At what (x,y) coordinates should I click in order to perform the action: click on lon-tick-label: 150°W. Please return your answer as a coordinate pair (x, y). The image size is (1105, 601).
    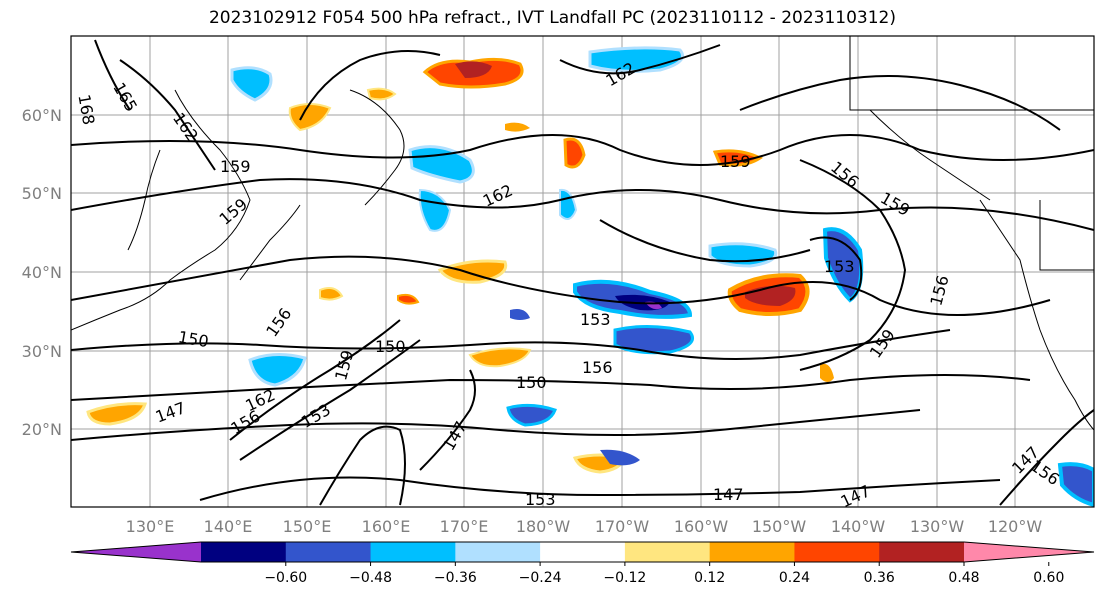
    Looking at the image, I should click on (779, 526).